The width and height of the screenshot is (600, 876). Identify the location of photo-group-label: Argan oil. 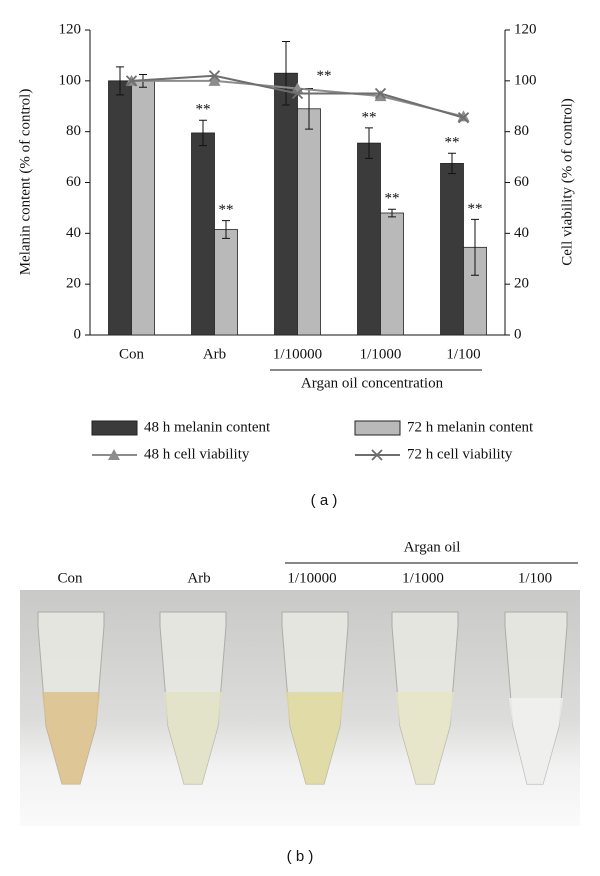
(432, 547).